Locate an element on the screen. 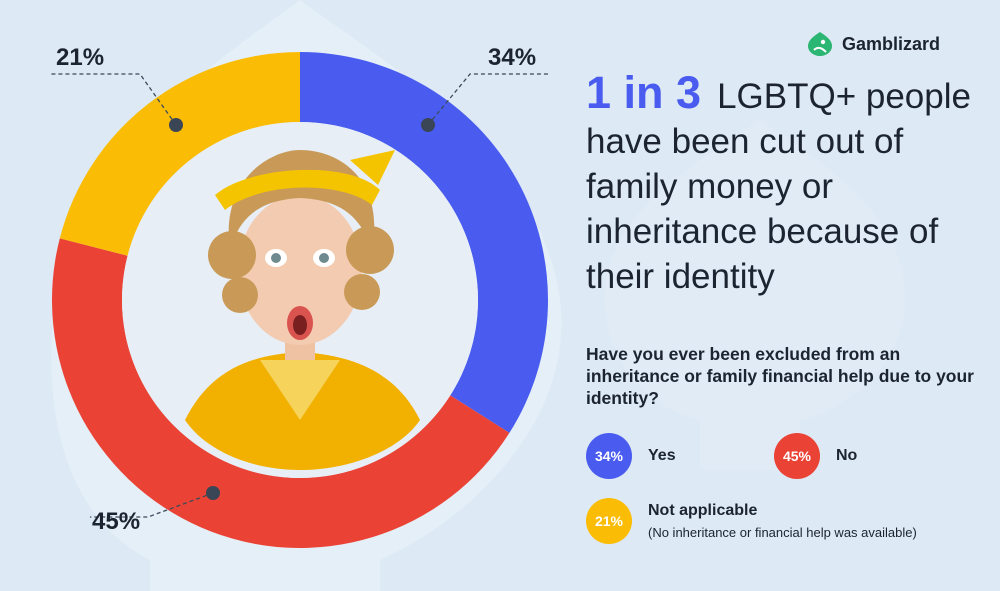 The height and width of the screenshot is (591, 1000). donut-slice-not-applicable is located at coordinates (179, 154).